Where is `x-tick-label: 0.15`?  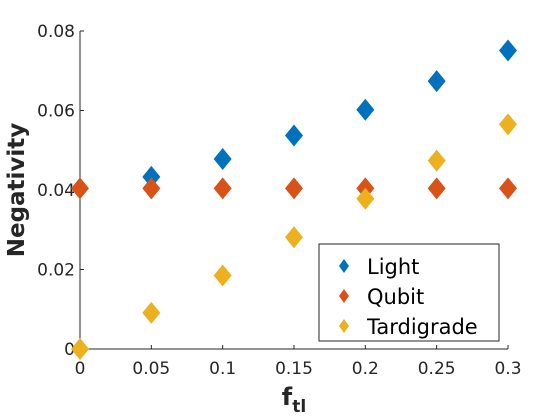 x-tick-label: 0.15 is located at coordinates (294, 369).